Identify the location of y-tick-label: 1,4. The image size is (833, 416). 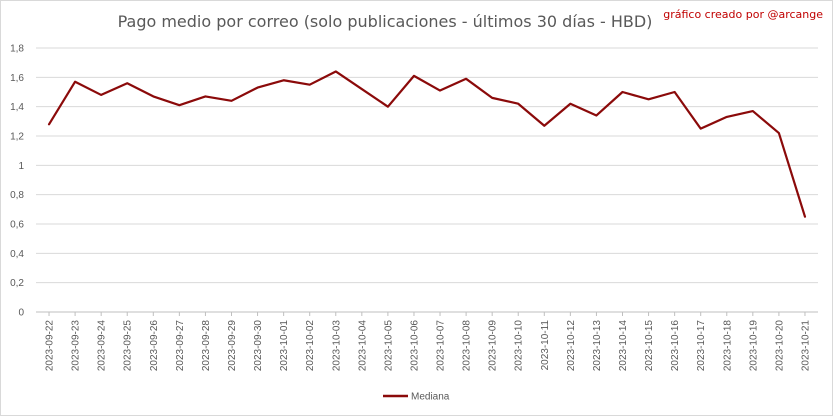
(17, 107).